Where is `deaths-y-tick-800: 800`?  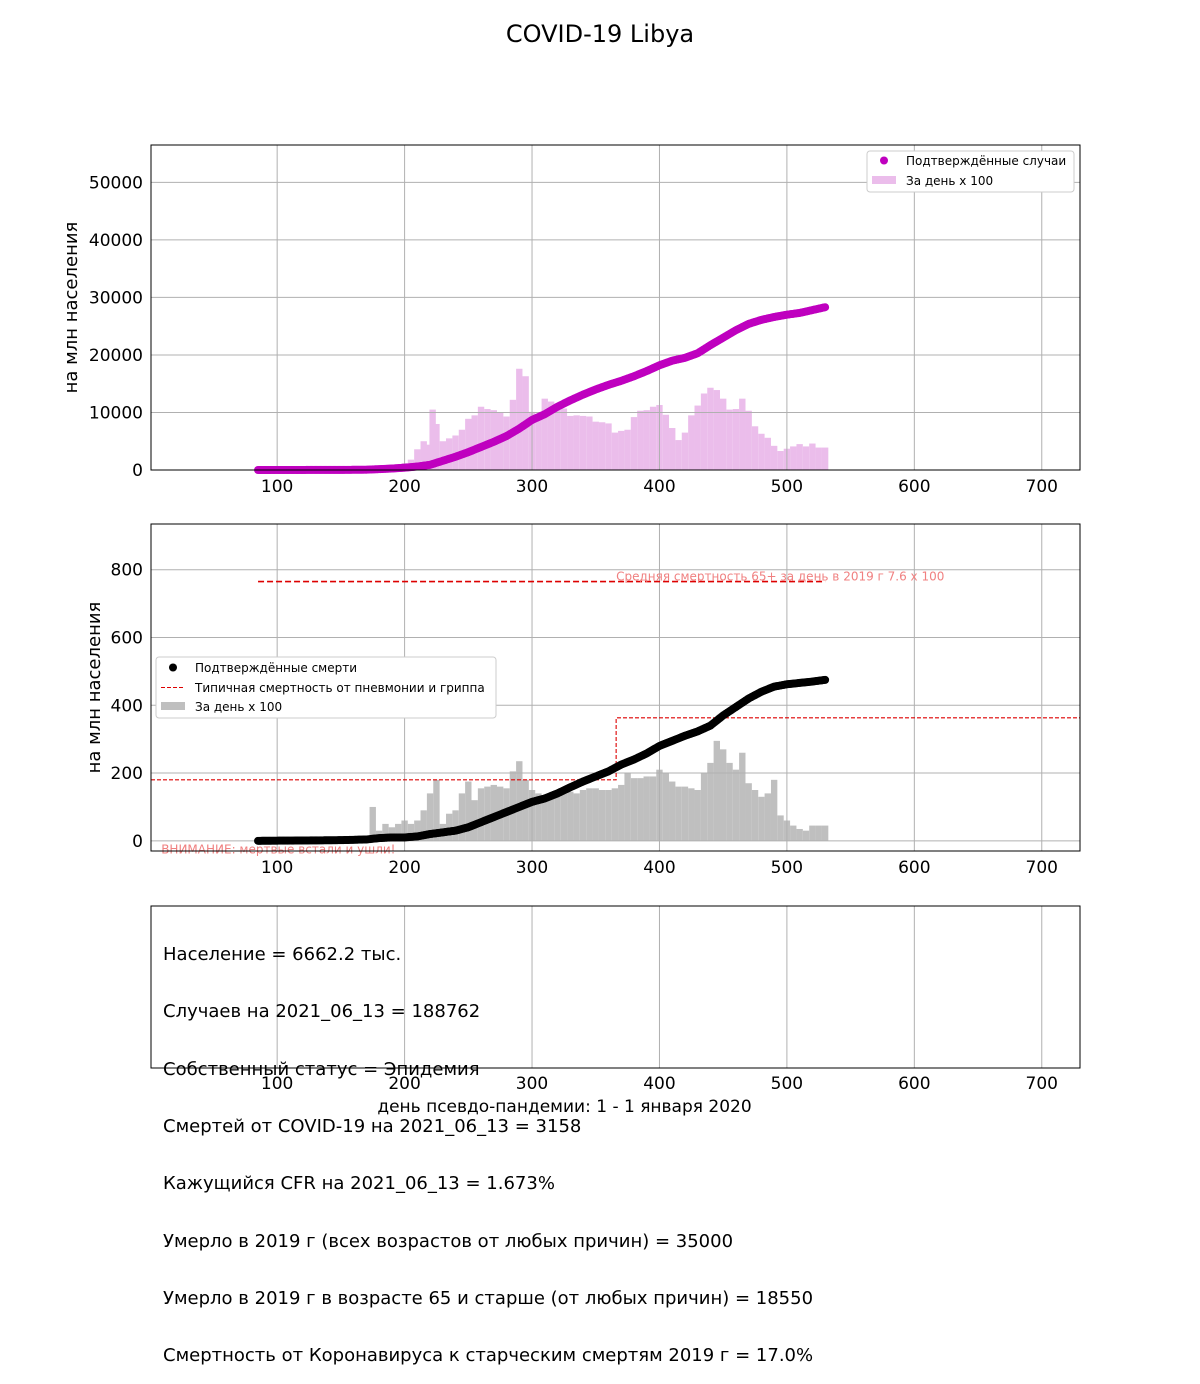 deaths-y-tick-800: 800 is located at coordinates (127, 571).